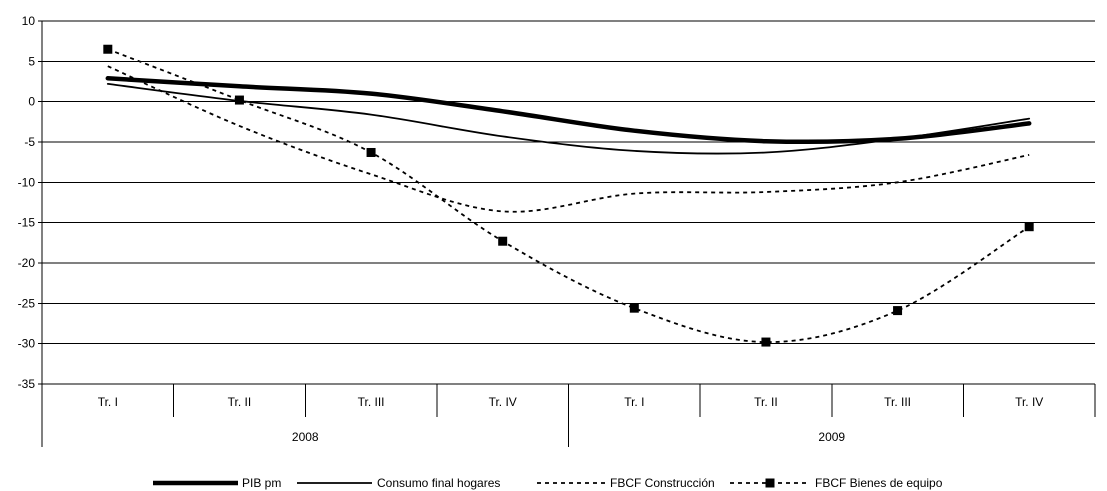  Describe the element at coordinates (31, 61) in the screenshot. I see `y-tick-label: 5` at that location.